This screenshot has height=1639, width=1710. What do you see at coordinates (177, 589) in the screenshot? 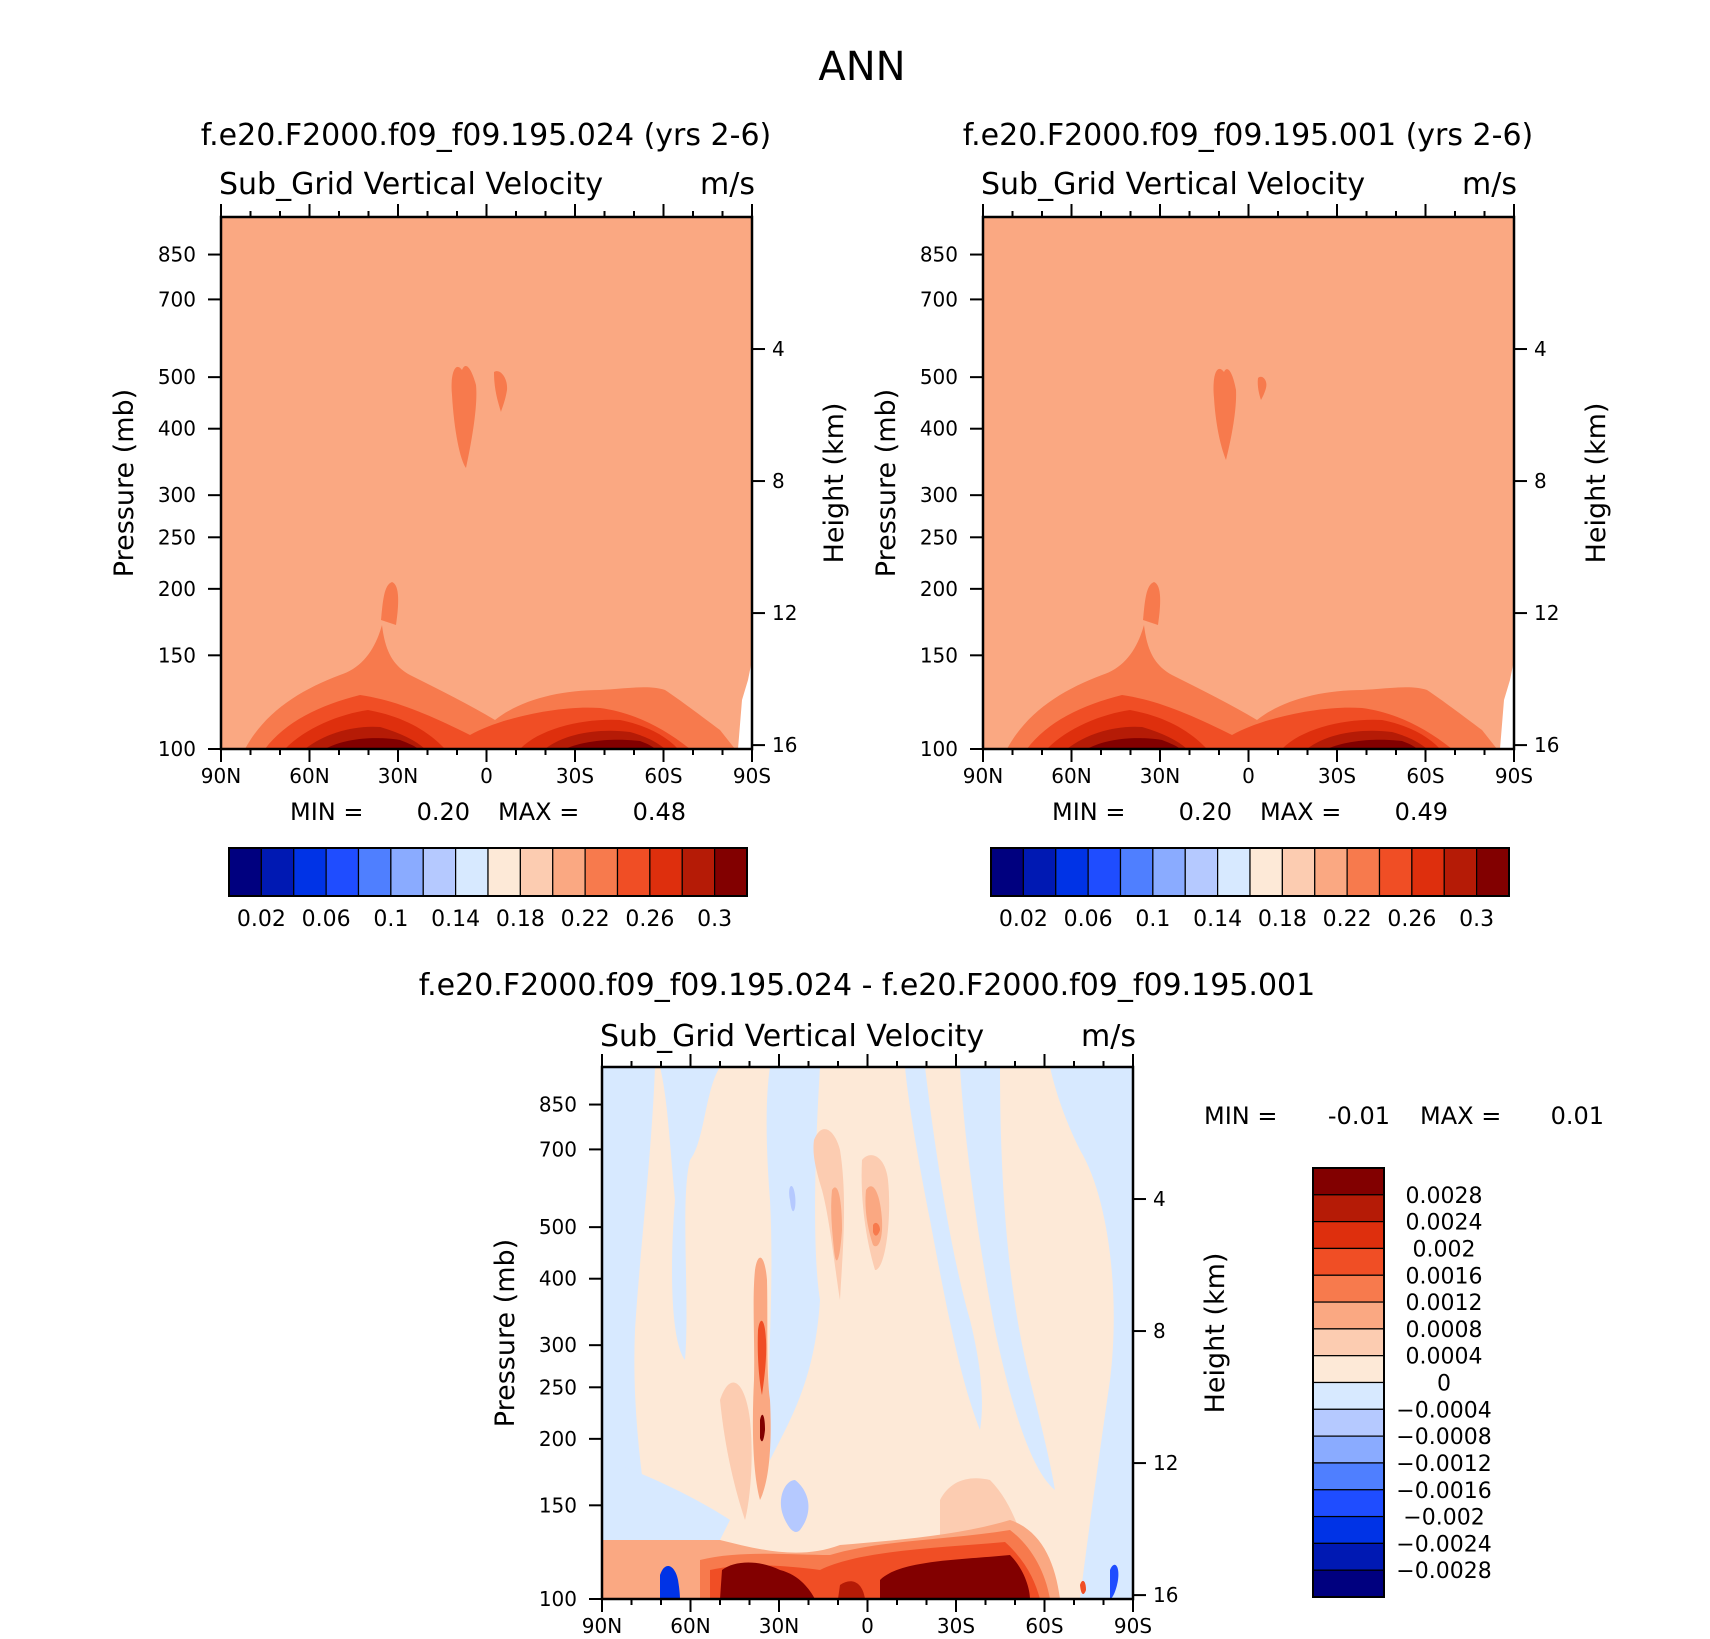
I see `y-tick-label: 200` at bounding box center [177, 589].